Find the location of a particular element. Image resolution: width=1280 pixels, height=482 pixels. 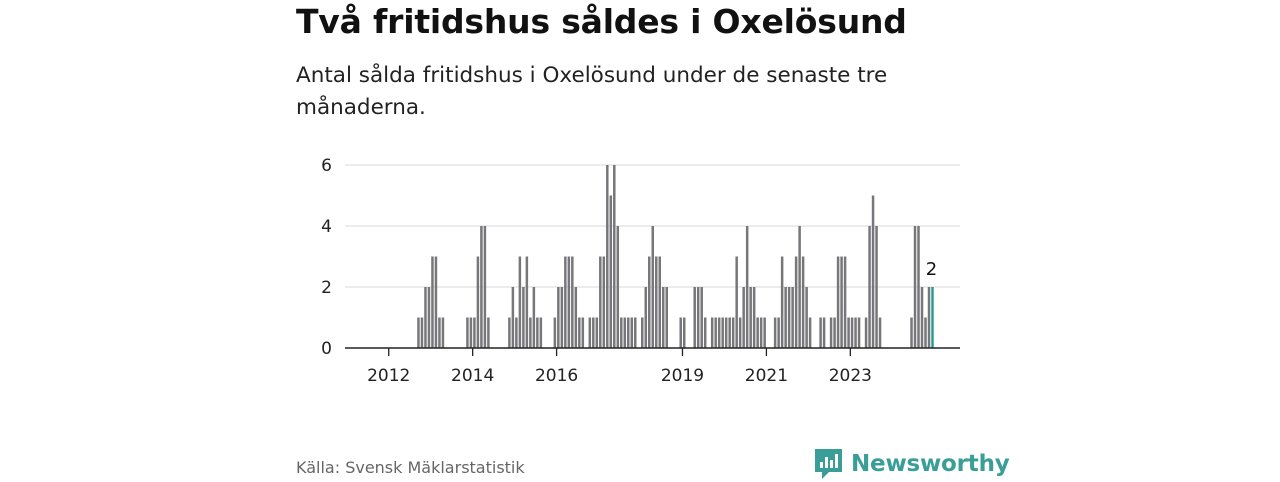

brand-name: Newsworthy is located at coordinates (930, 464).